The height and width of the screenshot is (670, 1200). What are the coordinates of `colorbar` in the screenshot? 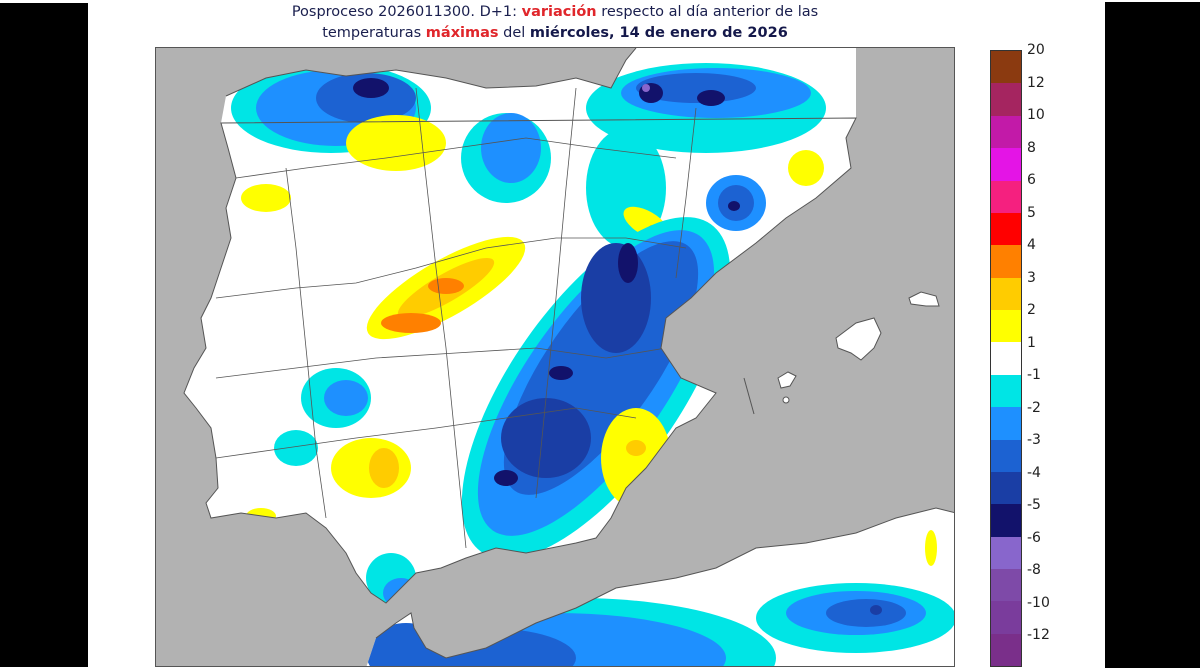 It's located at (1006, 358).